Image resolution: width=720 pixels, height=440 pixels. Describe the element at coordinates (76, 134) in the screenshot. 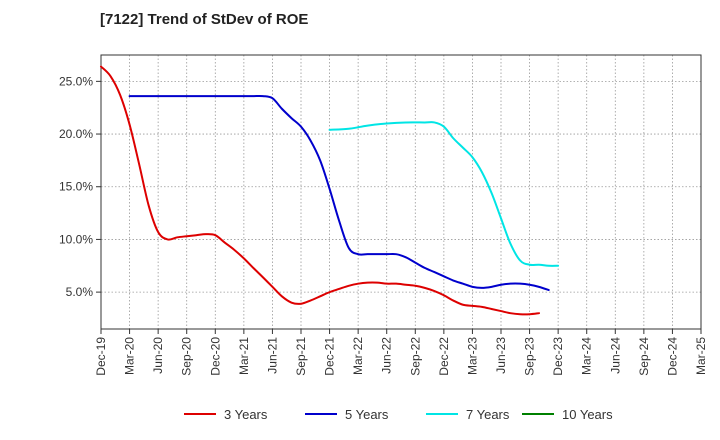

I see `y-tick-label: 20.0%` at that location.